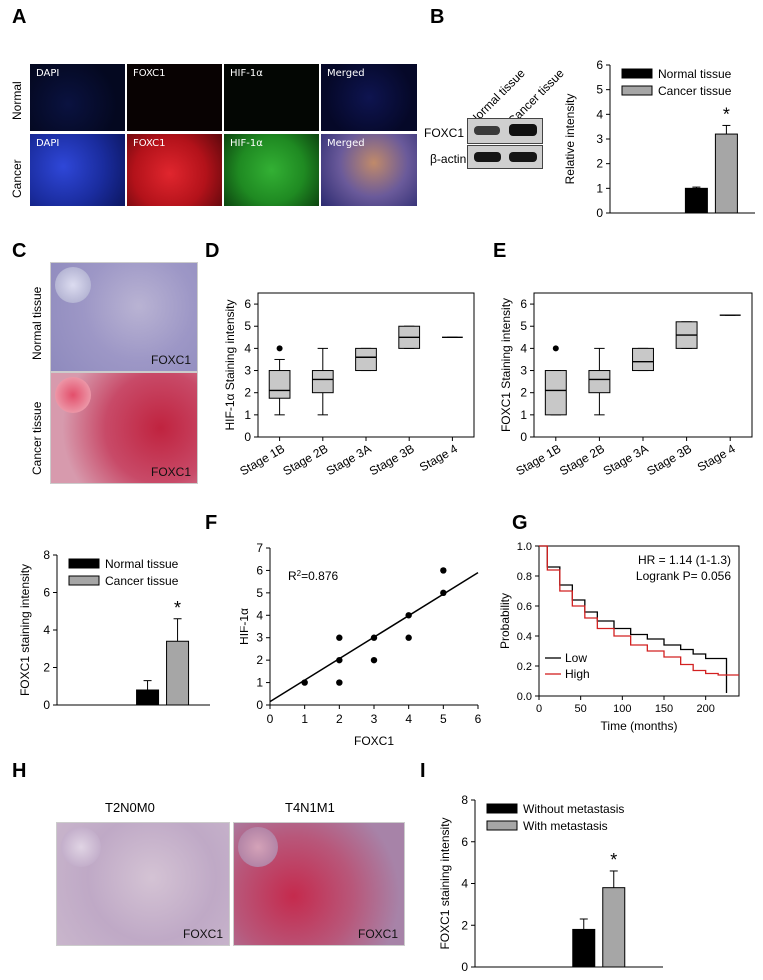  Describe the element at coordinates (271, 97) in the screenshot. I see `micro-normal-hif: HIF-1α` at that location.